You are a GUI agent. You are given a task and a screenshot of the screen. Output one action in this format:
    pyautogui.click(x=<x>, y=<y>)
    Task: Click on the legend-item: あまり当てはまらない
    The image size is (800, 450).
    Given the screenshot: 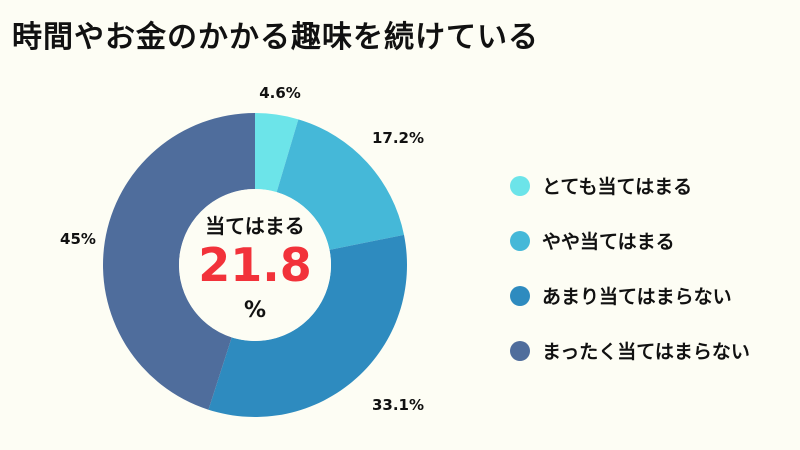 What is the action you would take?
    pyautogui.click(x=630, y=295)
    